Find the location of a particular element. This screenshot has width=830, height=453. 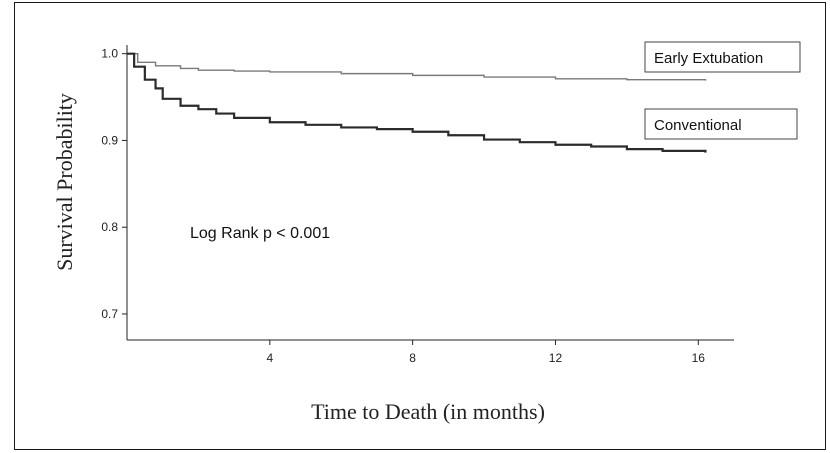

x-tick-label: 8 is located at coordinates (412, 358).